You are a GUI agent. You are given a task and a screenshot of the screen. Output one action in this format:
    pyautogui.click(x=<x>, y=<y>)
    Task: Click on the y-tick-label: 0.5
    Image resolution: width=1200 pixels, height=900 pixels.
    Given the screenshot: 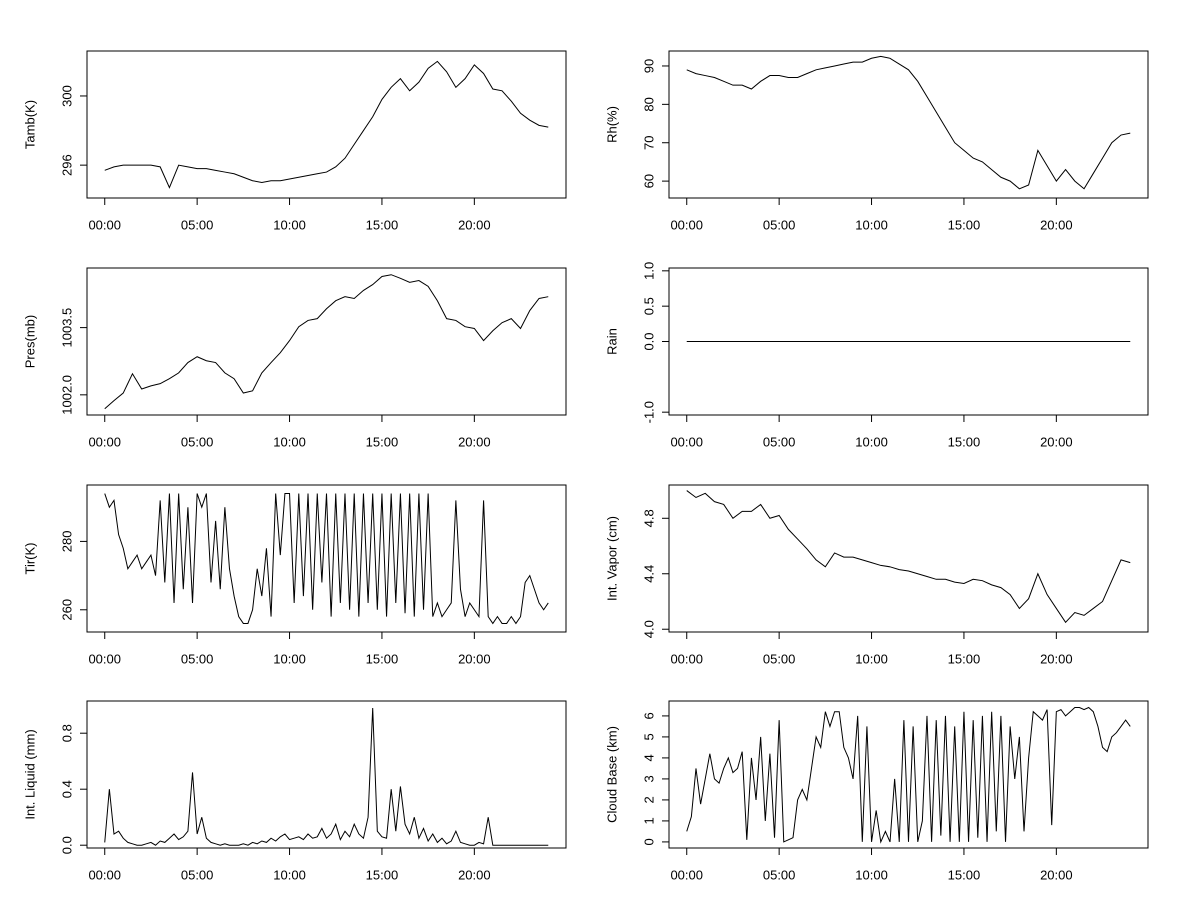 What is the action you would take?
    pyautogui.click(x=648, y=306)
    